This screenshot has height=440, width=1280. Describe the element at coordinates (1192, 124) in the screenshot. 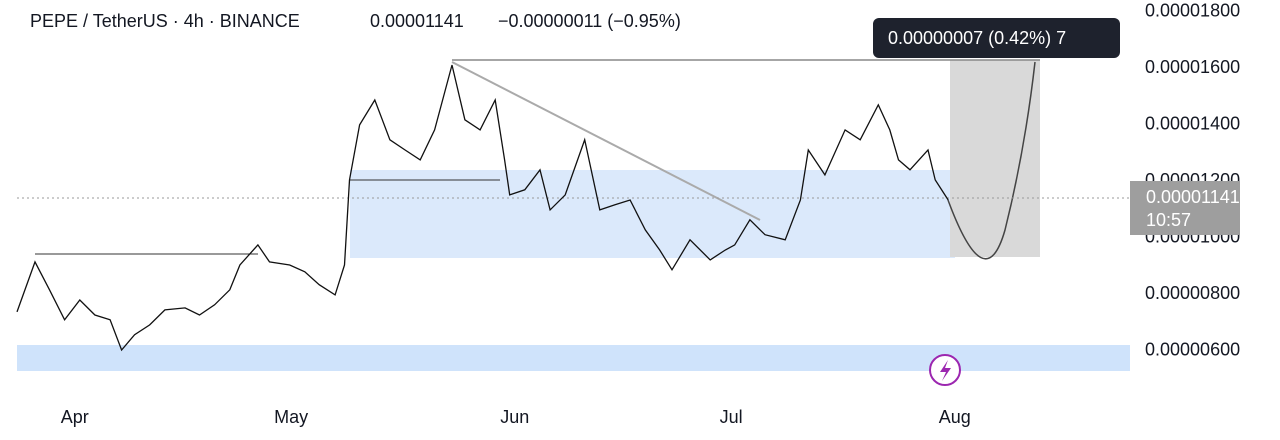

I see `y-tick-label: 0.00001400` at that location.